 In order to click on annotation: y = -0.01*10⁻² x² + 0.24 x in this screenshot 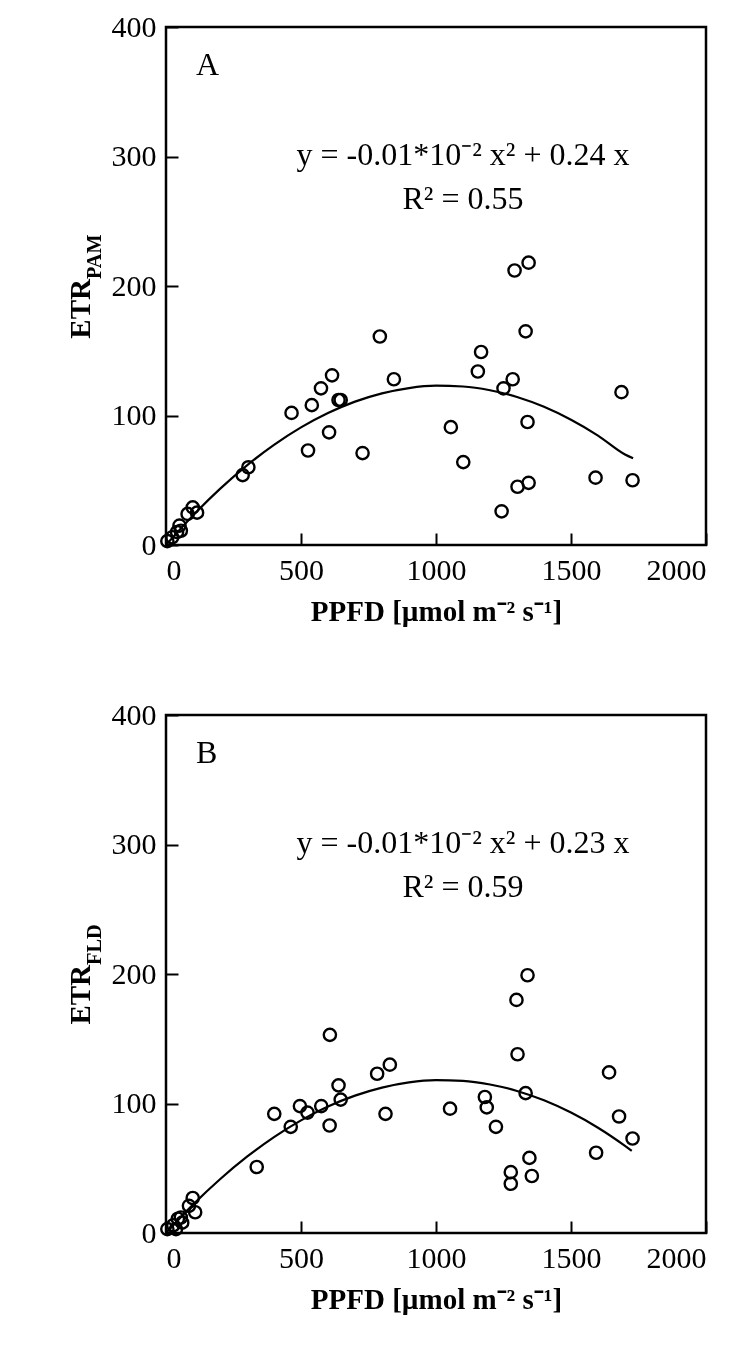, I will do `click(463, 154)`.